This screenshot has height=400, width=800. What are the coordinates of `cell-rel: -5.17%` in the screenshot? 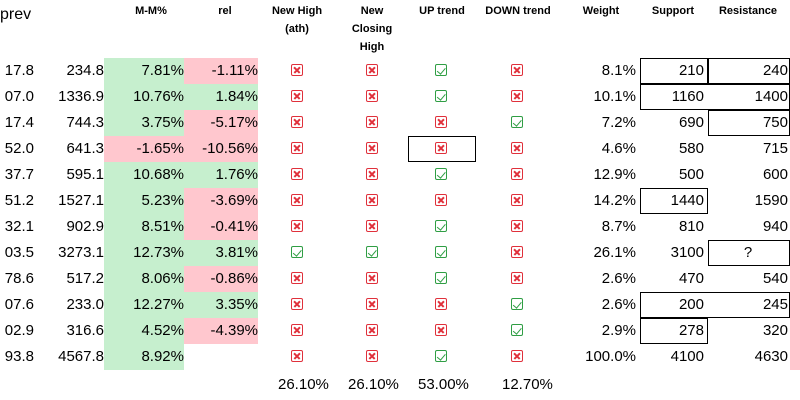 It's located at (221, 123).